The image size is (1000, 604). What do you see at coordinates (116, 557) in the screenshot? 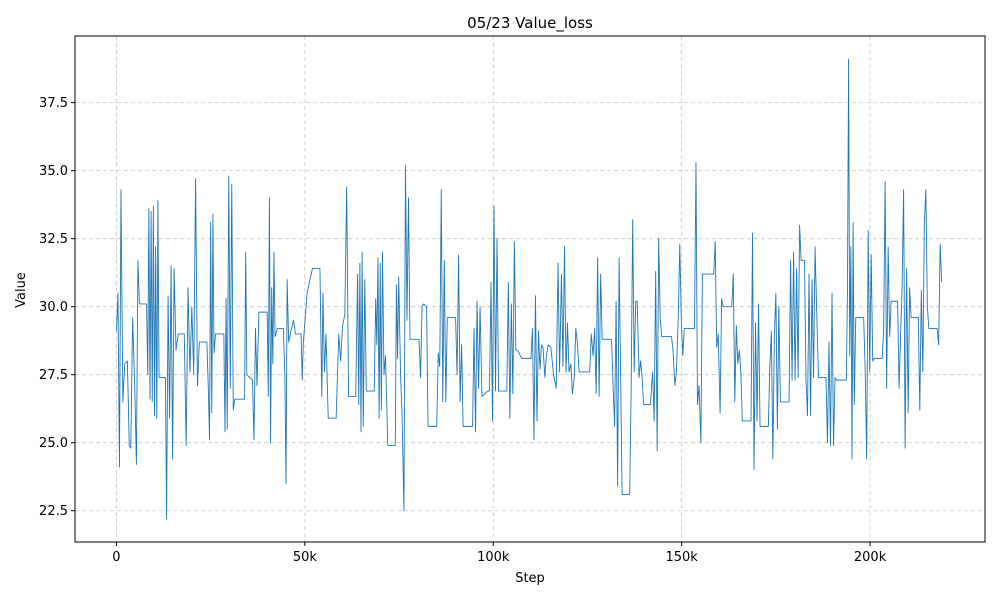
I see `x-tick-label: 0` at bounding box center [116, 557].